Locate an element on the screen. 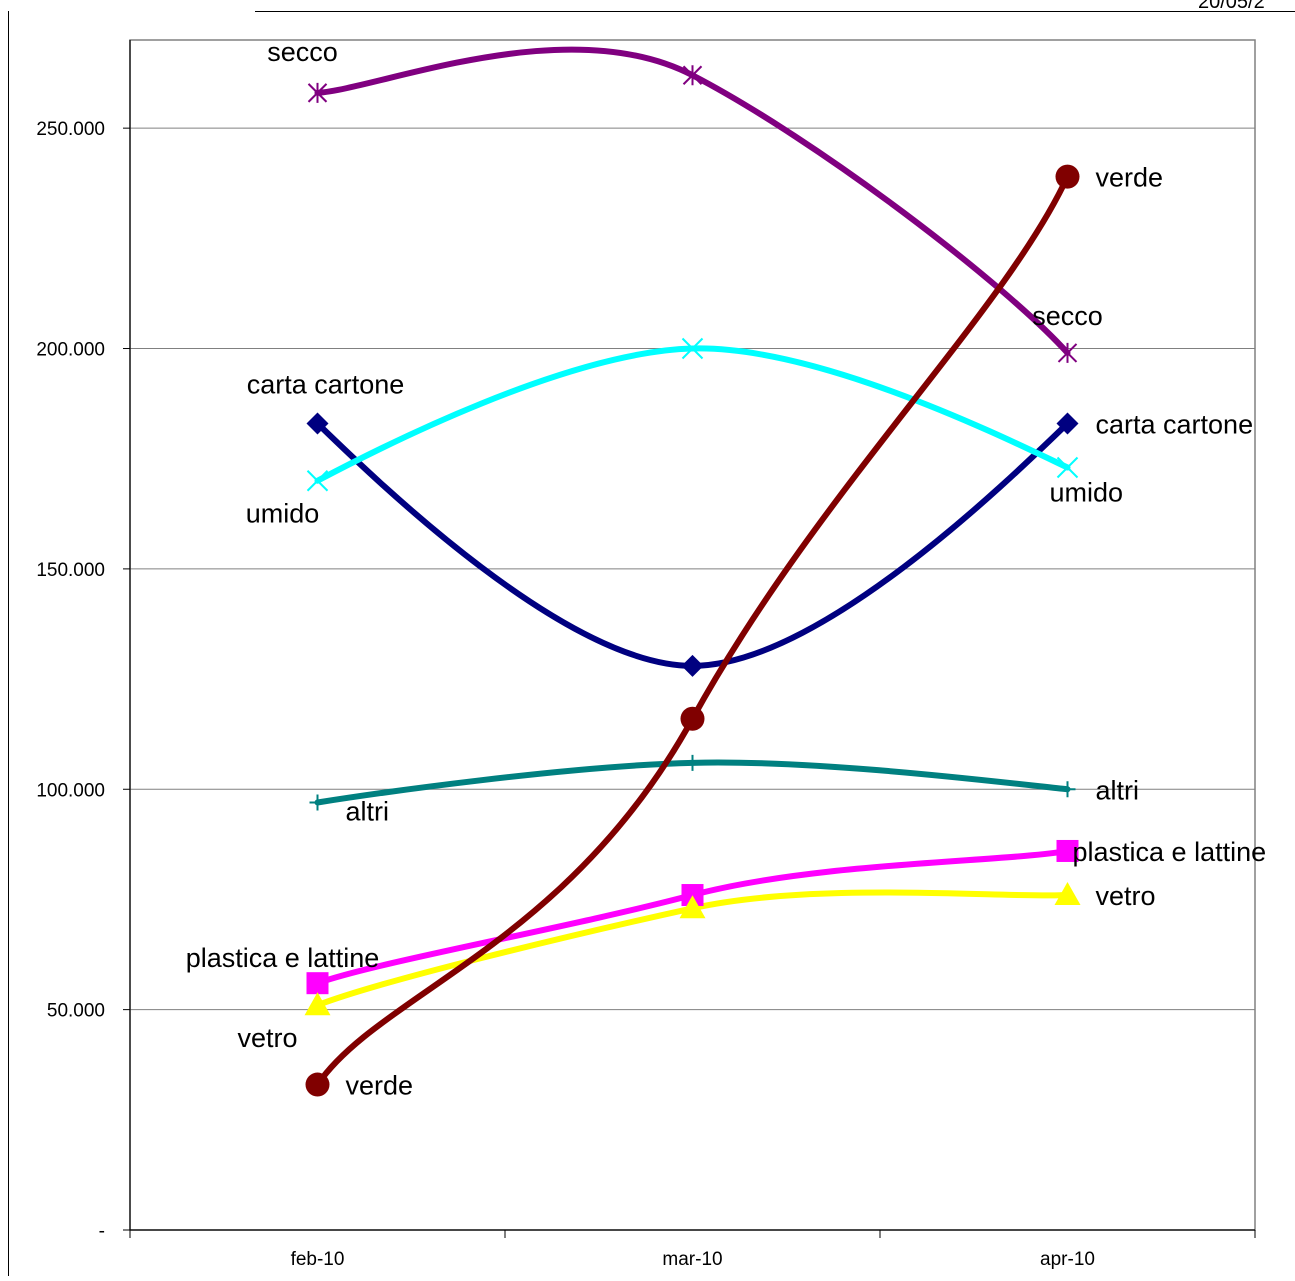 The width and height of the screenshot is (1295, 1281). y-tick-label: 50.000 is located at coordinates (76, 1011).